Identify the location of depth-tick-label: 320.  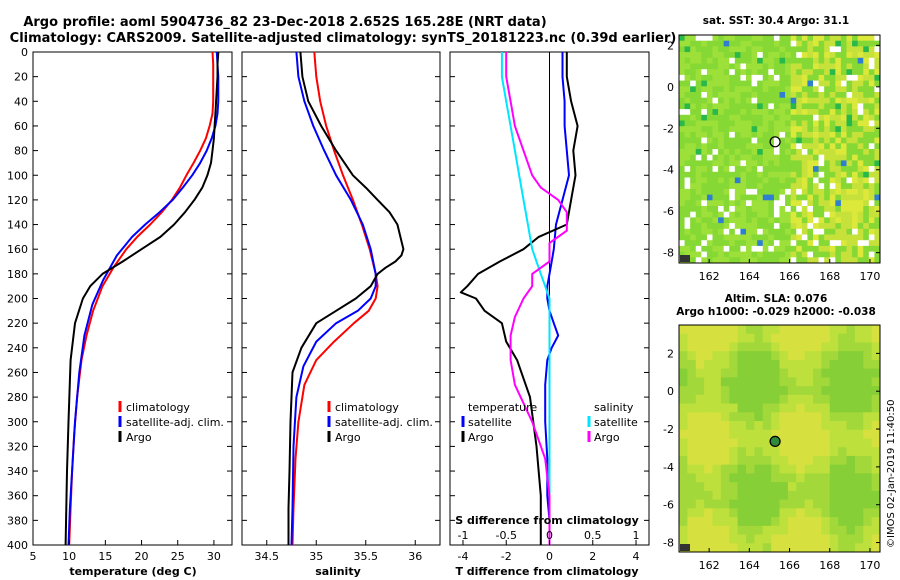
(17, 446).